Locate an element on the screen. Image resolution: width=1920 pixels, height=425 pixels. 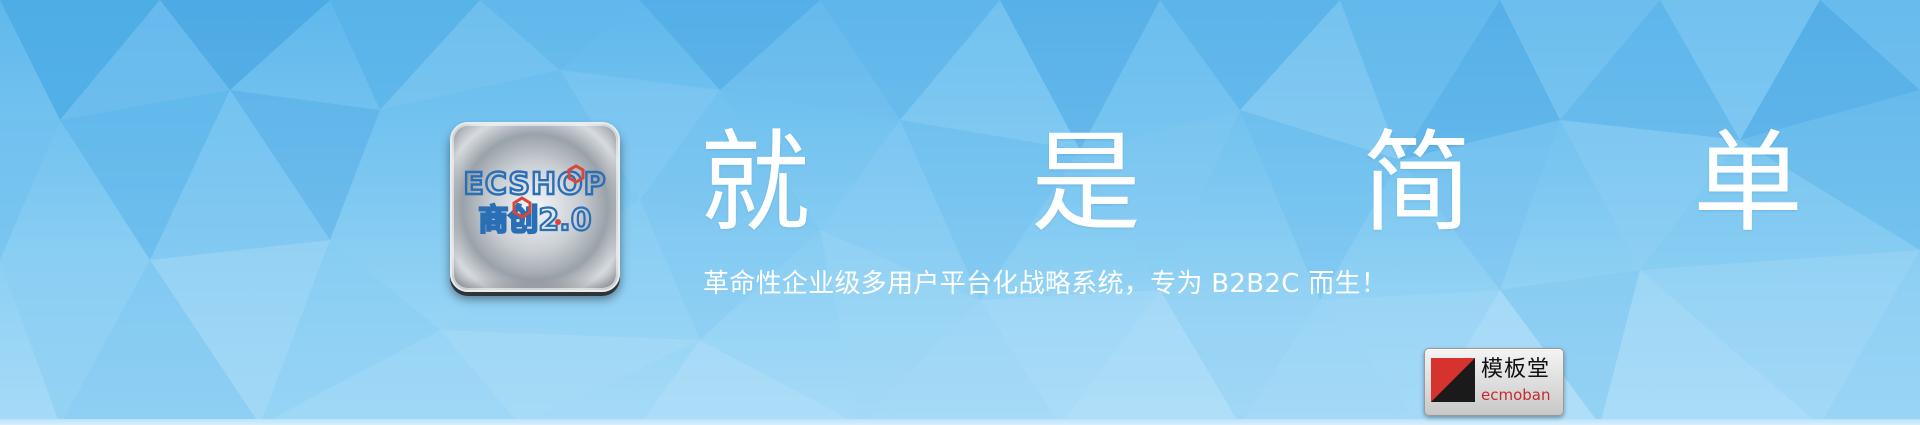
bottom-strip is located at coordinates (960, 422).